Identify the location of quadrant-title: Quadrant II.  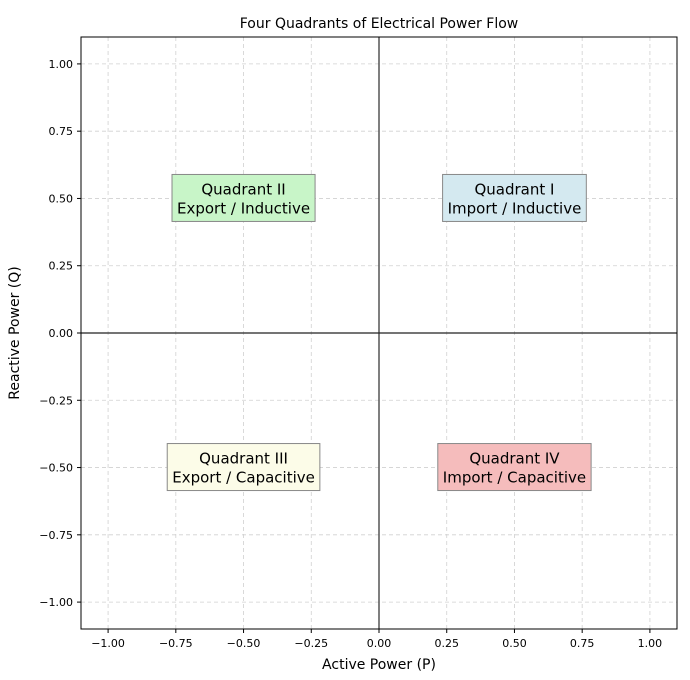
(243, 189).